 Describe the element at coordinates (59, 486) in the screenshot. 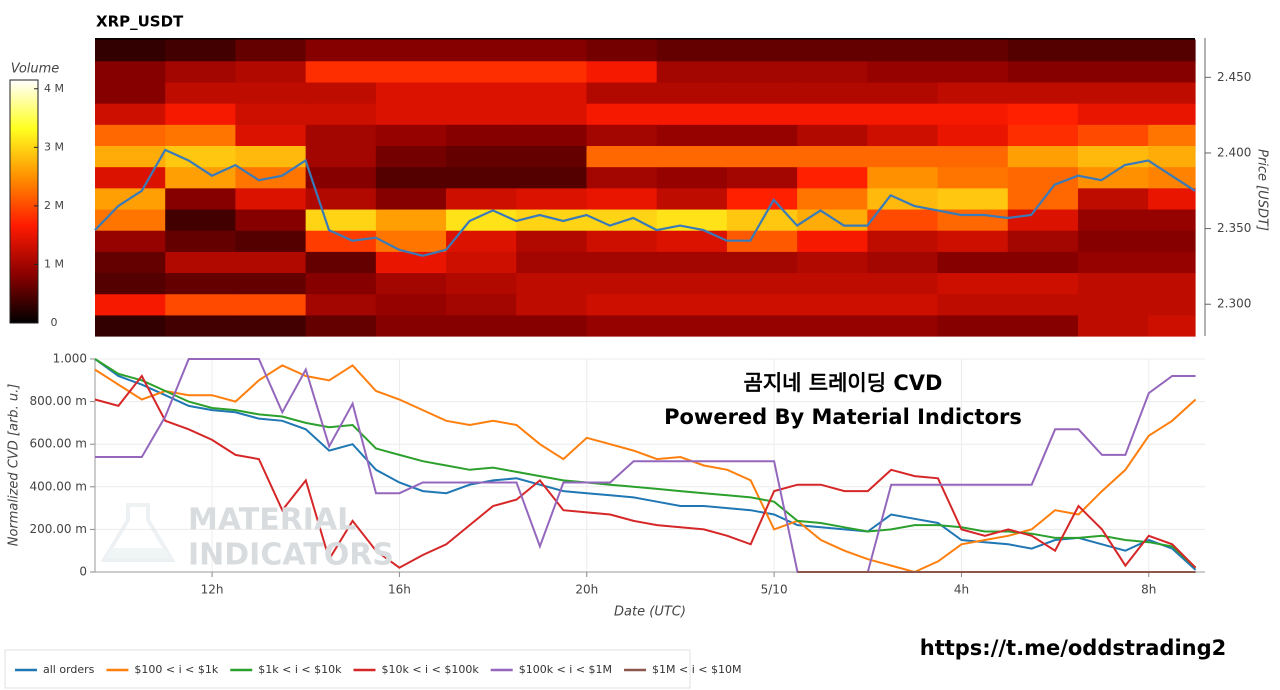

I see `y-tick-label: 400.00 m` at that location.